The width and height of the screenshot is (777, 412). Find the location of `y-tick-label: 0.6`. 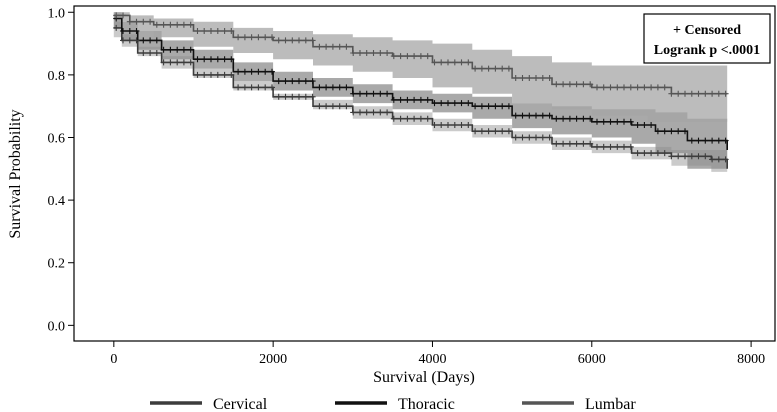

y-tick-label: 0.6 is located at coordinates (57, 138).